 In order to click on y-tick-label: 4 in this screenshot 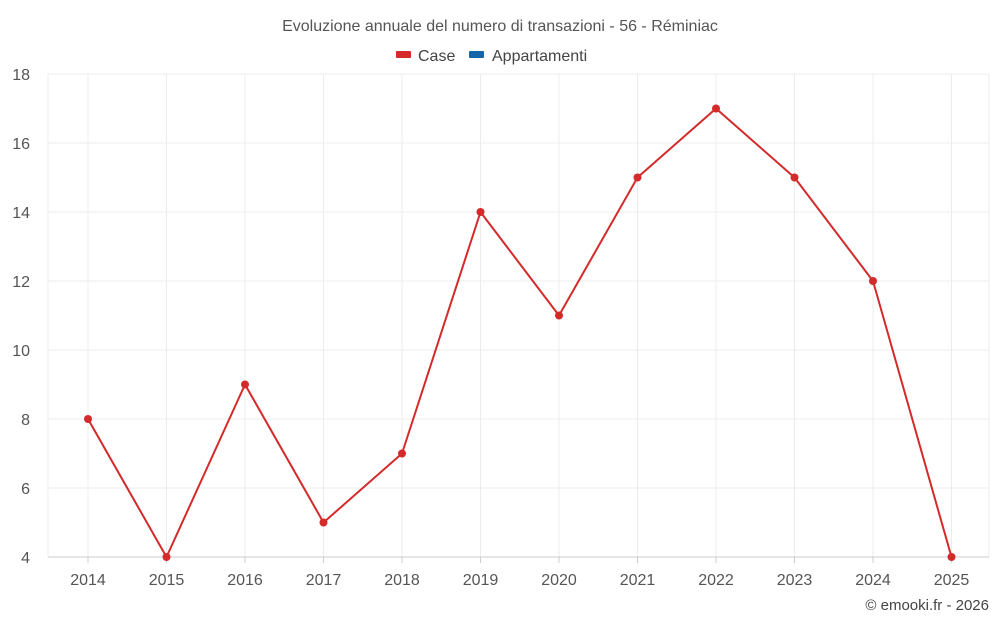, I will do `click(25, 558)`.